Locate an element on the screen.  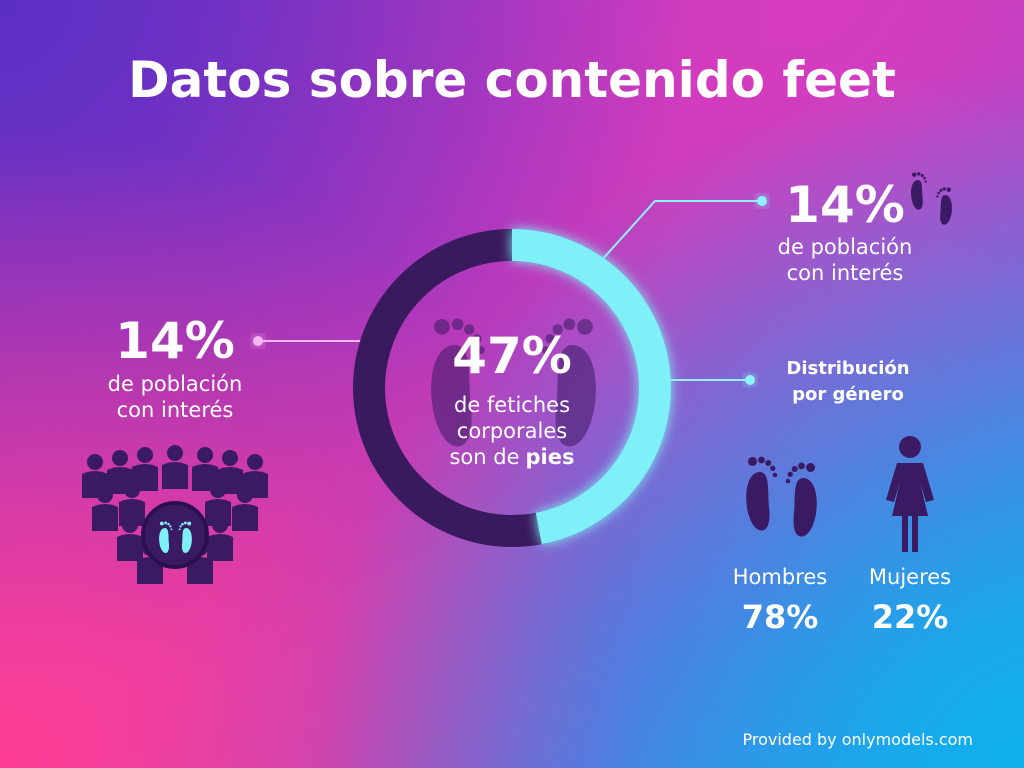
donut-caption: corporales is located at coordinates (512, 431).